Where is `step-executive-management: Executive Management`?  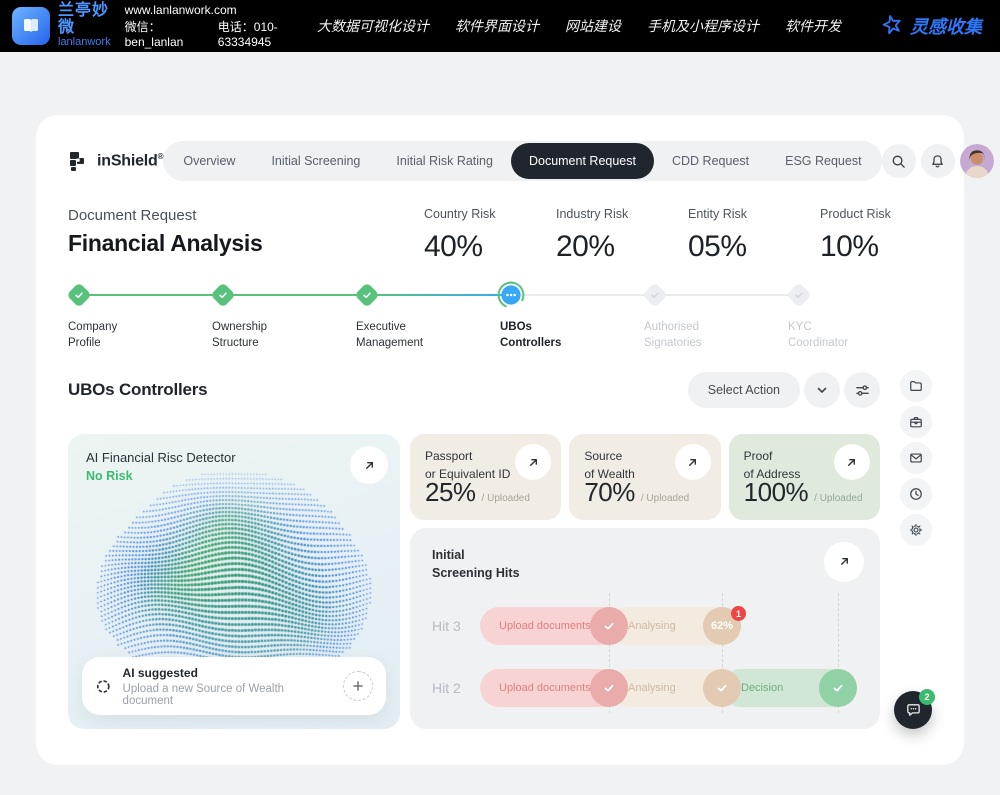 step-executive-management: Executive Management is located at coordinates (427, 315).